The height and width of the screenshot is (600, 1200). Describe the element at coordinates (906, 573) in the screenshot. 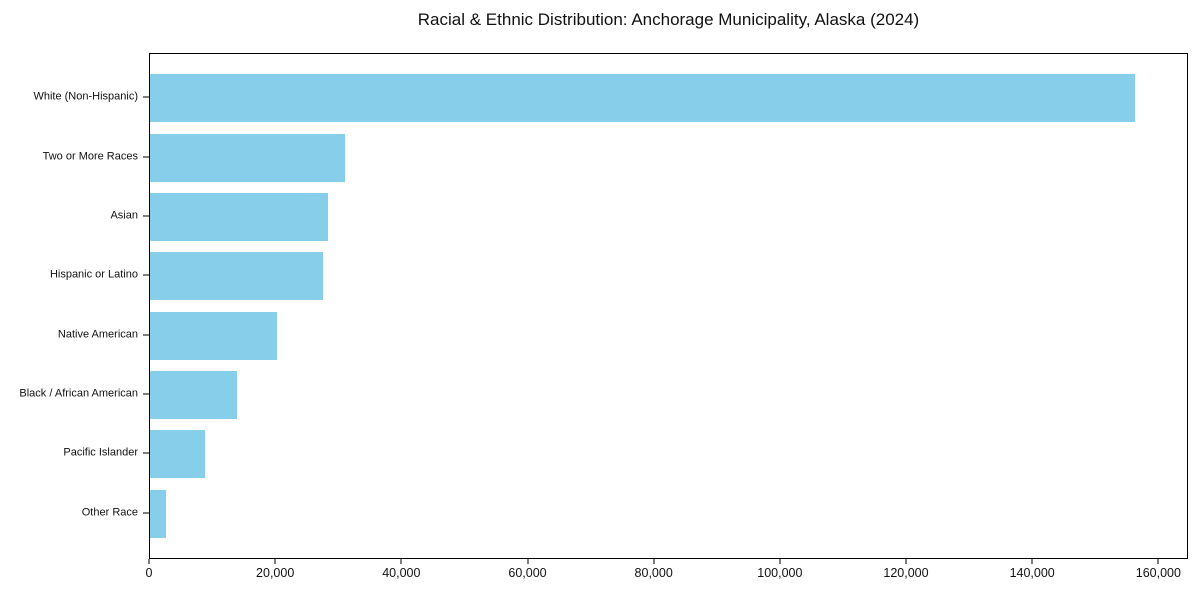

I see `x-tick-label: 120,000` at that location.